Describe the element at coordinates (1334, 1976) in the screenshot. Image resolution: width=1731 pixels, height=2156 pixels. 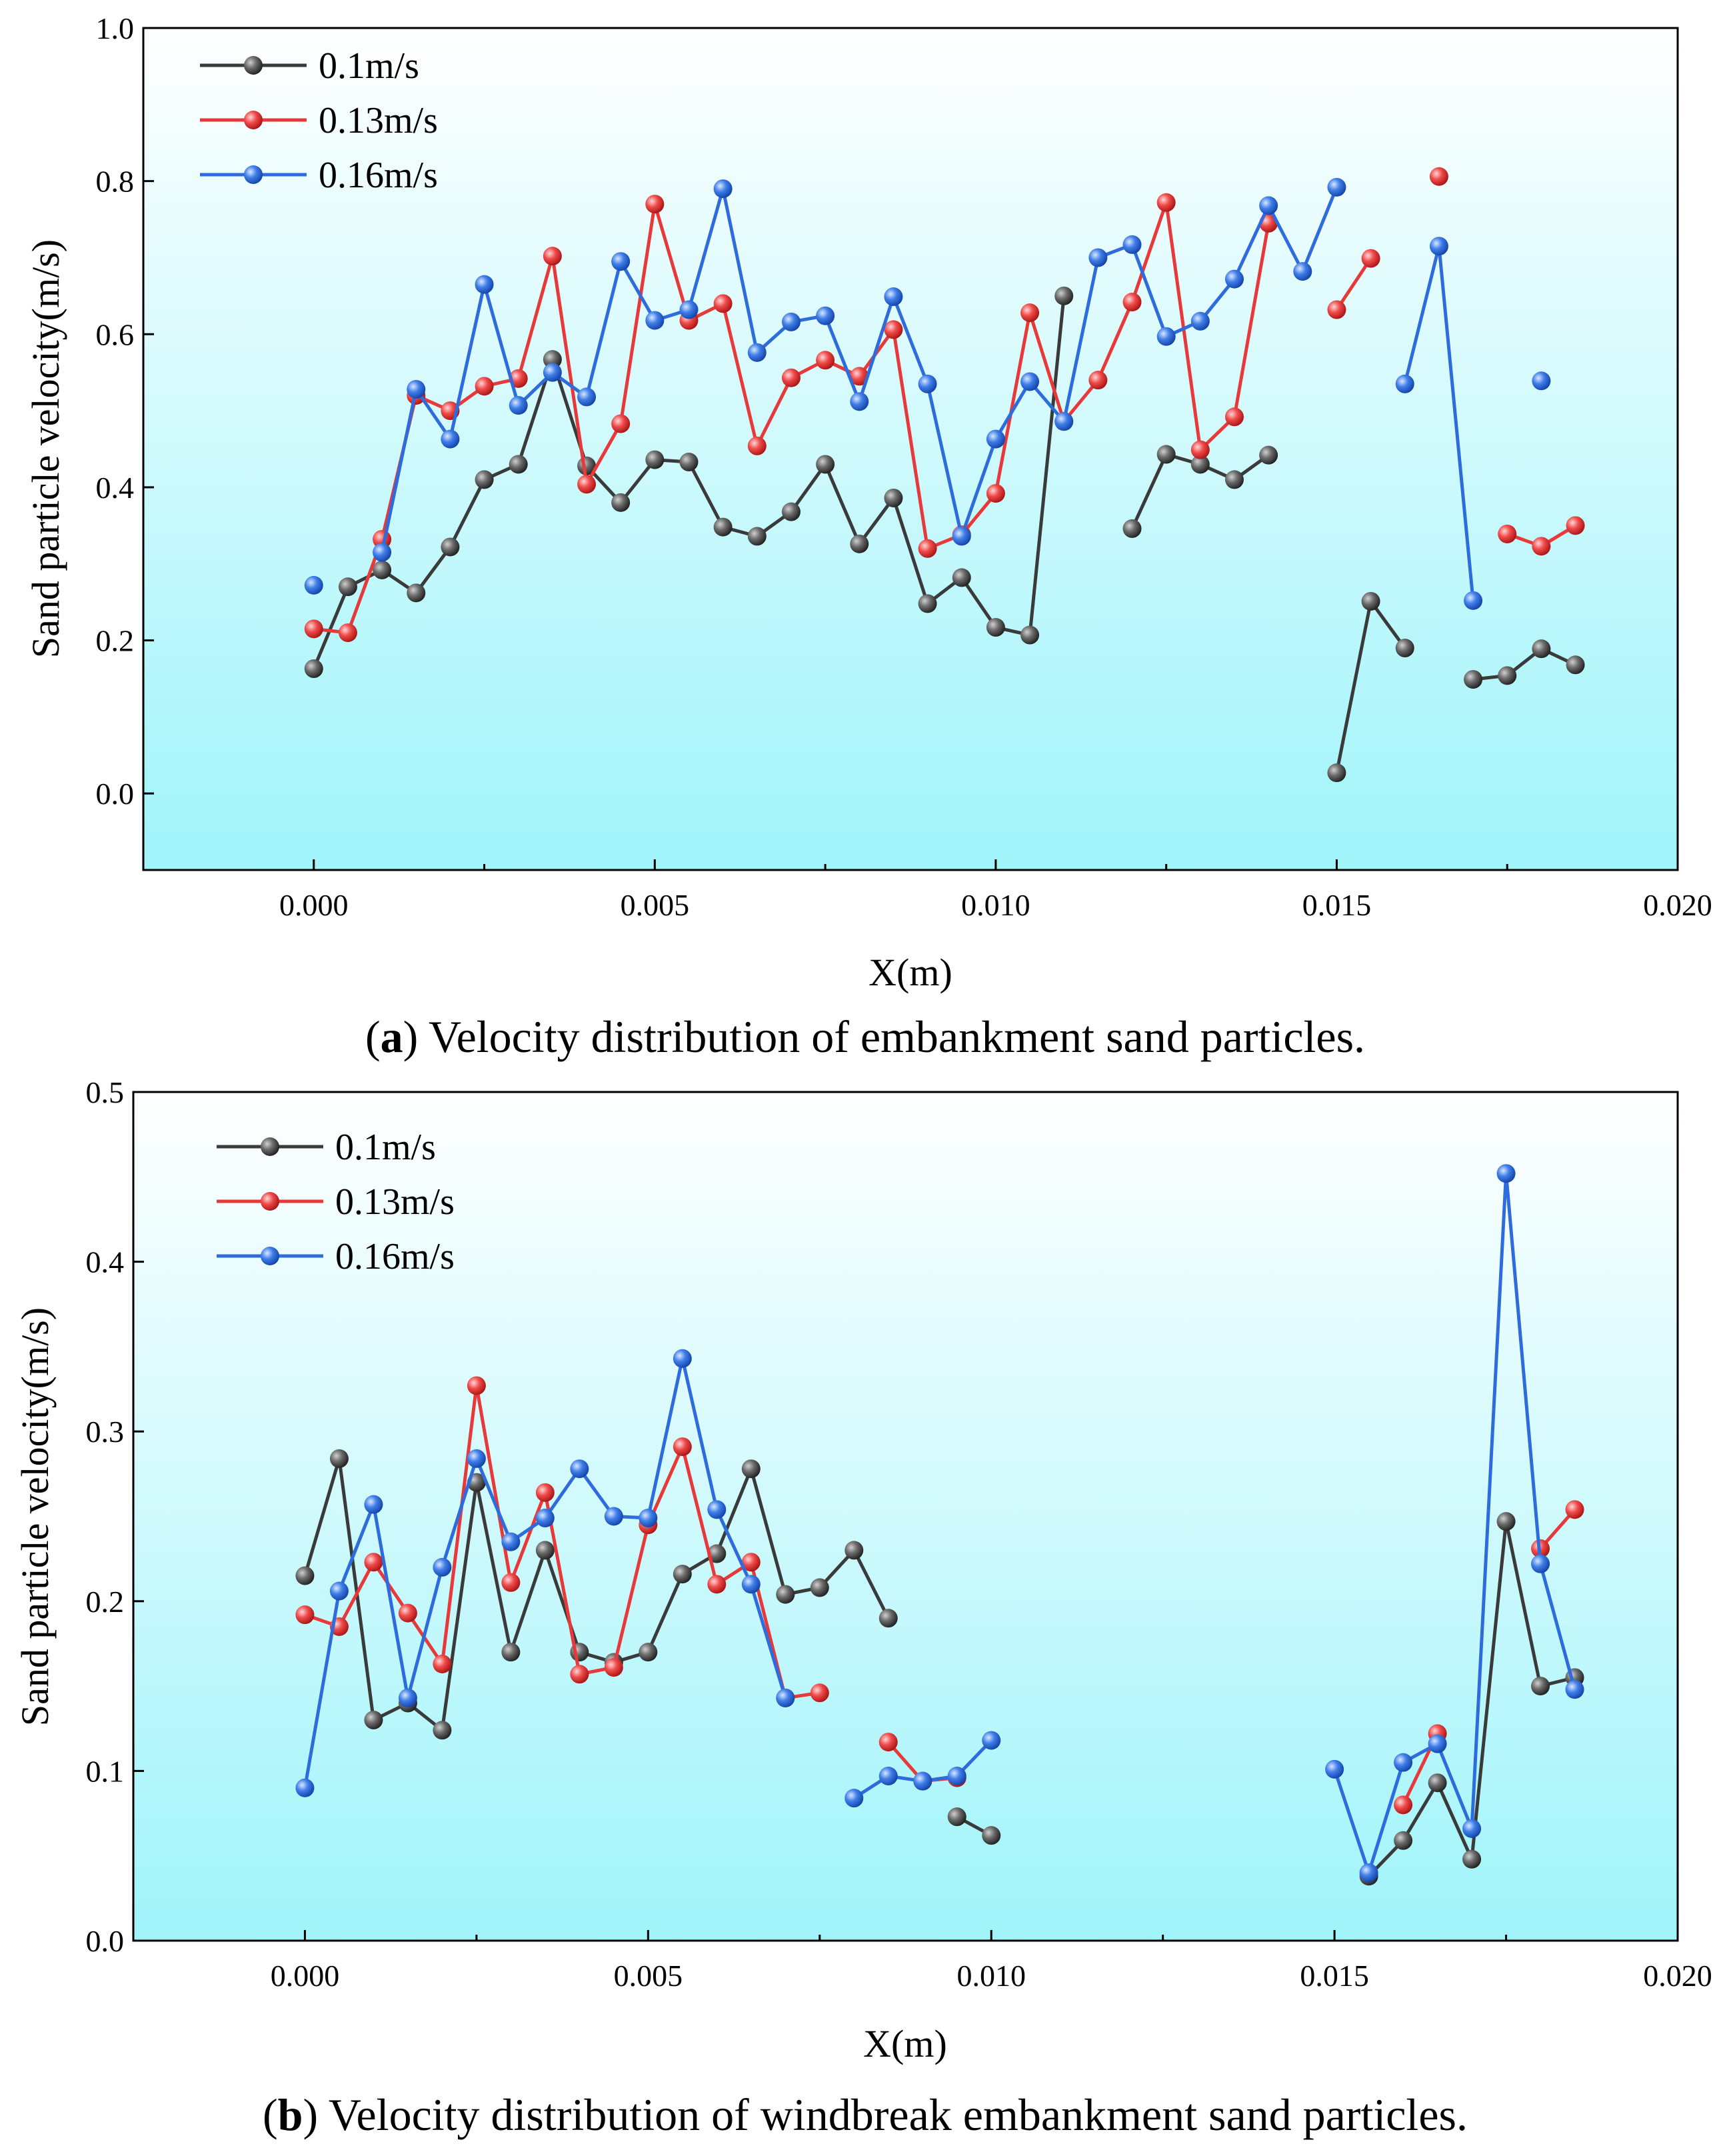
I see `x-tick-label: 0.015` at that location.